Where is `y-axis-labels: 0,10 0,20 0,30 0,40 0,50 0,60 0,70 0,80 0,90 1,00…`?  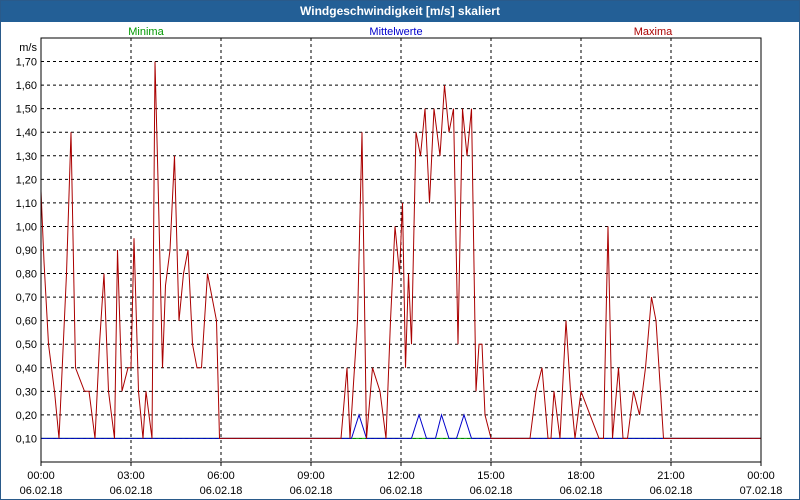
y-axis-labels: 0,10 0,20 0,30 0,40 0,50 0,60 0,70 0,80 0,90 1,00… is located at coordinates (26, 251).